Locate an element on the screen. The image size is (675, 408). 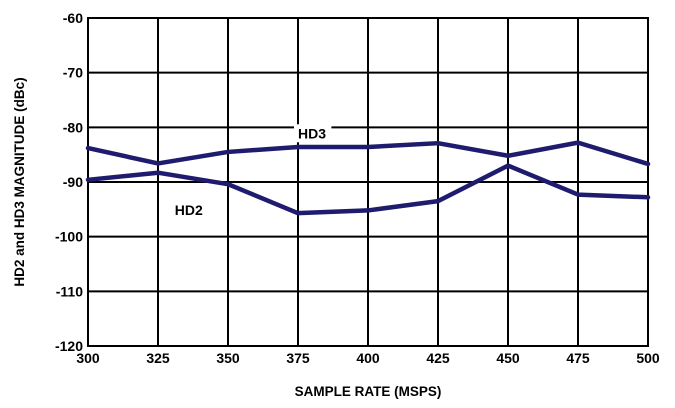
series-label-bg-hd2 is located at coordinates (189, 209).